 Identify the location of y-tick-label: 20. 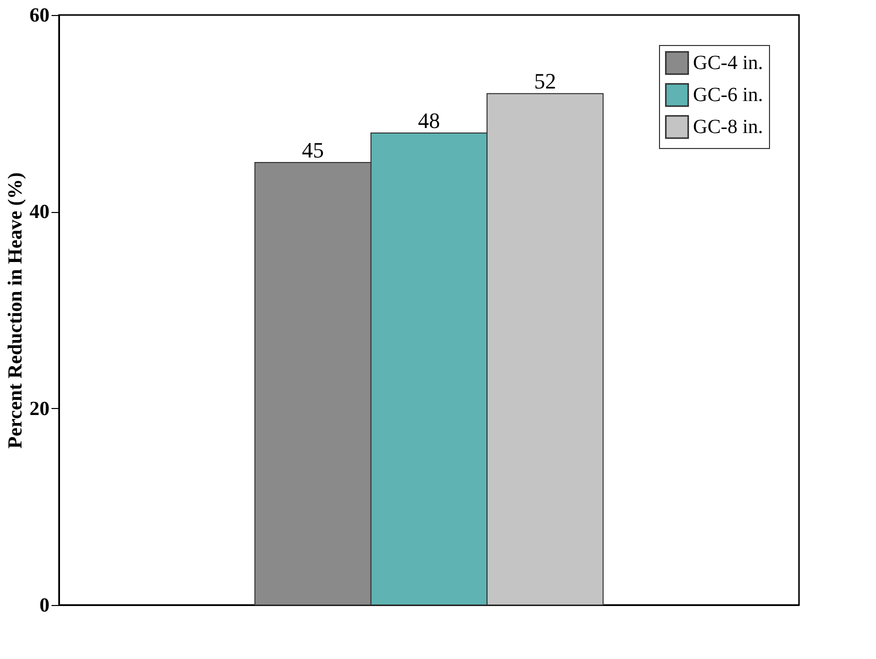
(40, 409).